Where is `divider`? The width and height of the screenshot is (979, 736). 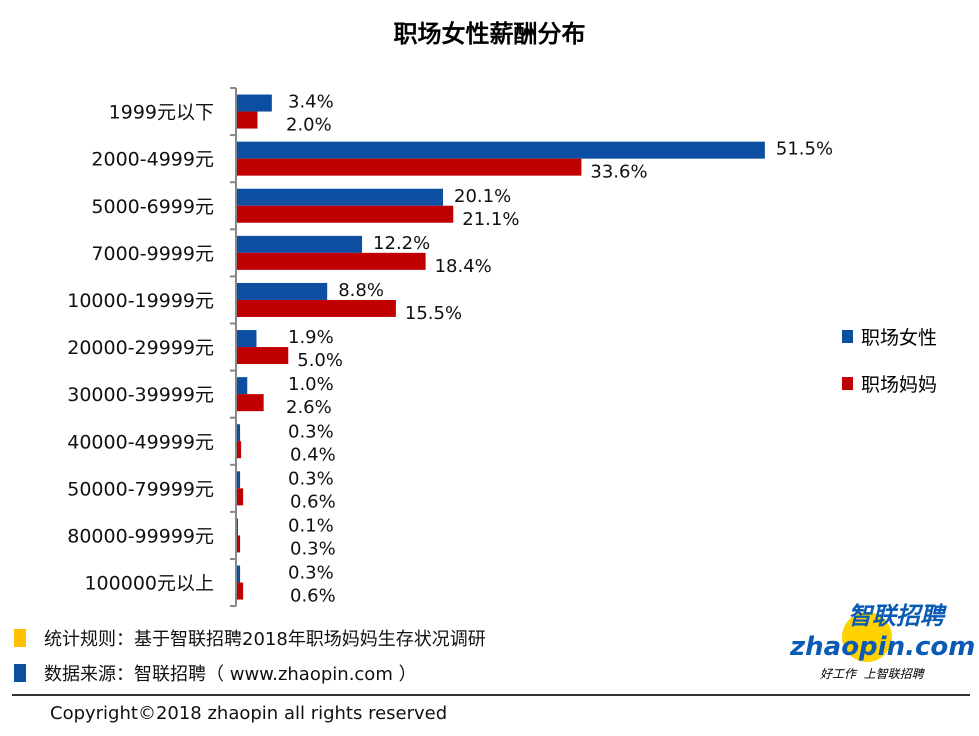
divider is located at coordinates (491, 695).